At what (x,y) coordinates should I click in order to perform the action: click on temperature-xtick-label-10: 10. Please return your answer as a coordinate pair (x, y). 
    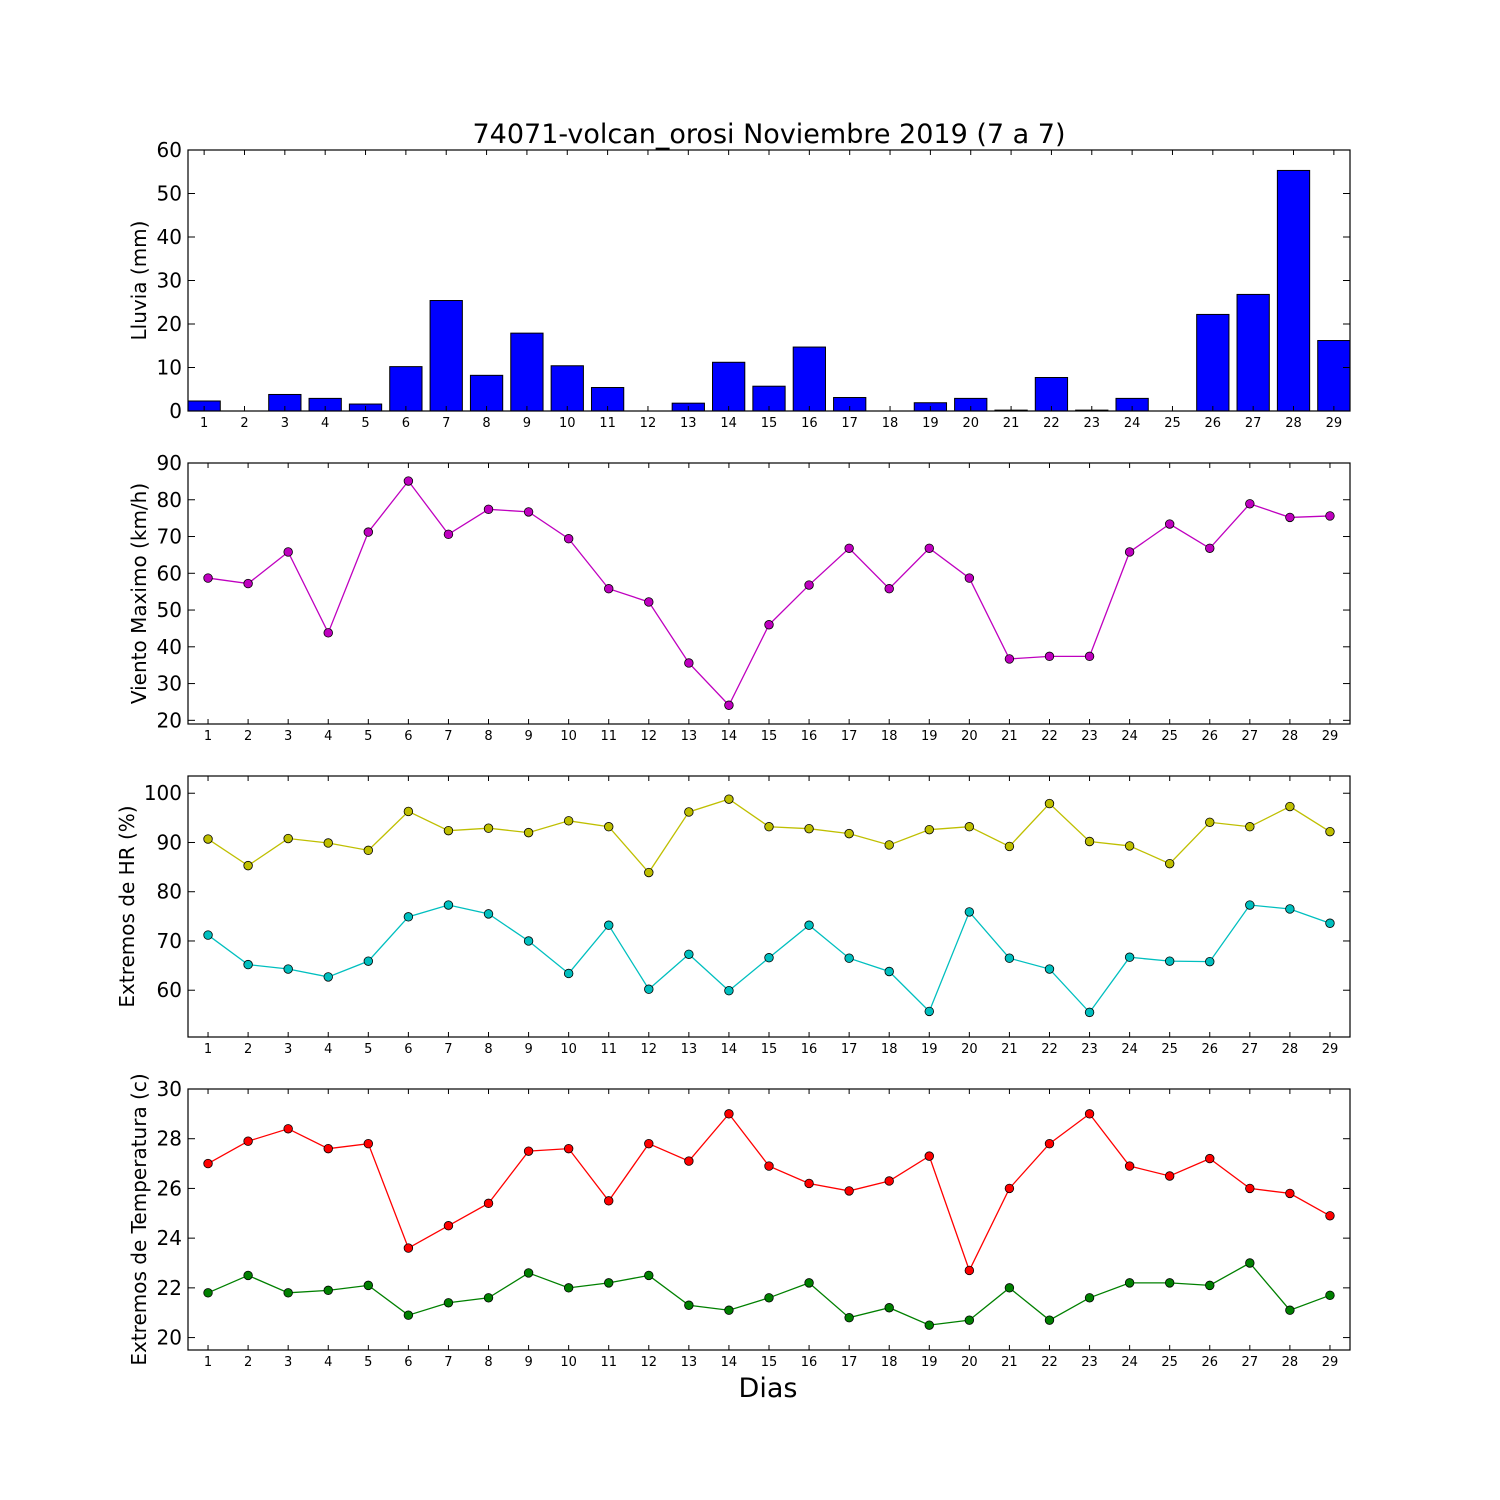
    Looking at the image, I should click on (568, 1362).